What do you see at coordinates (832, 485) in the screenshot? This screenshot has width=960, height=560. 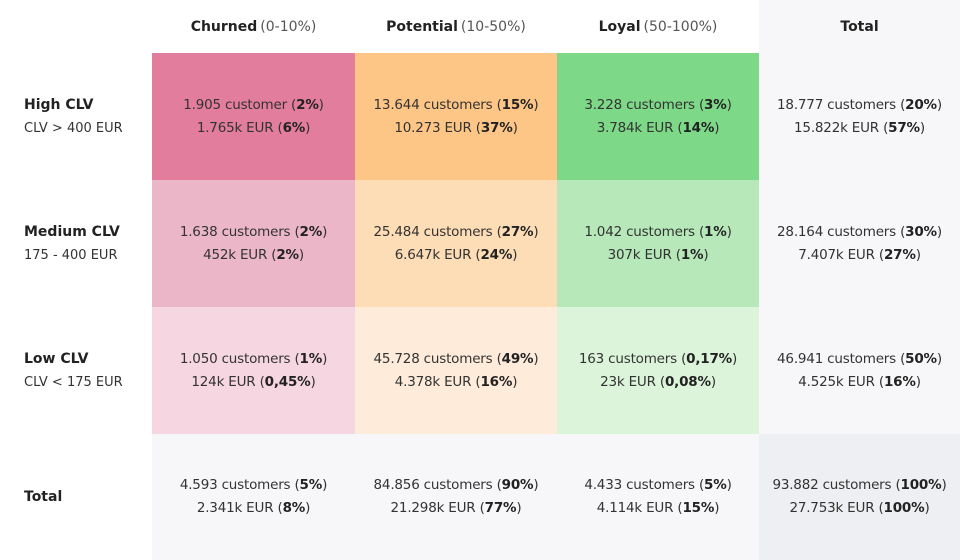 I see `customer-count: 93.882 customers` at bounding box center [832, 485].